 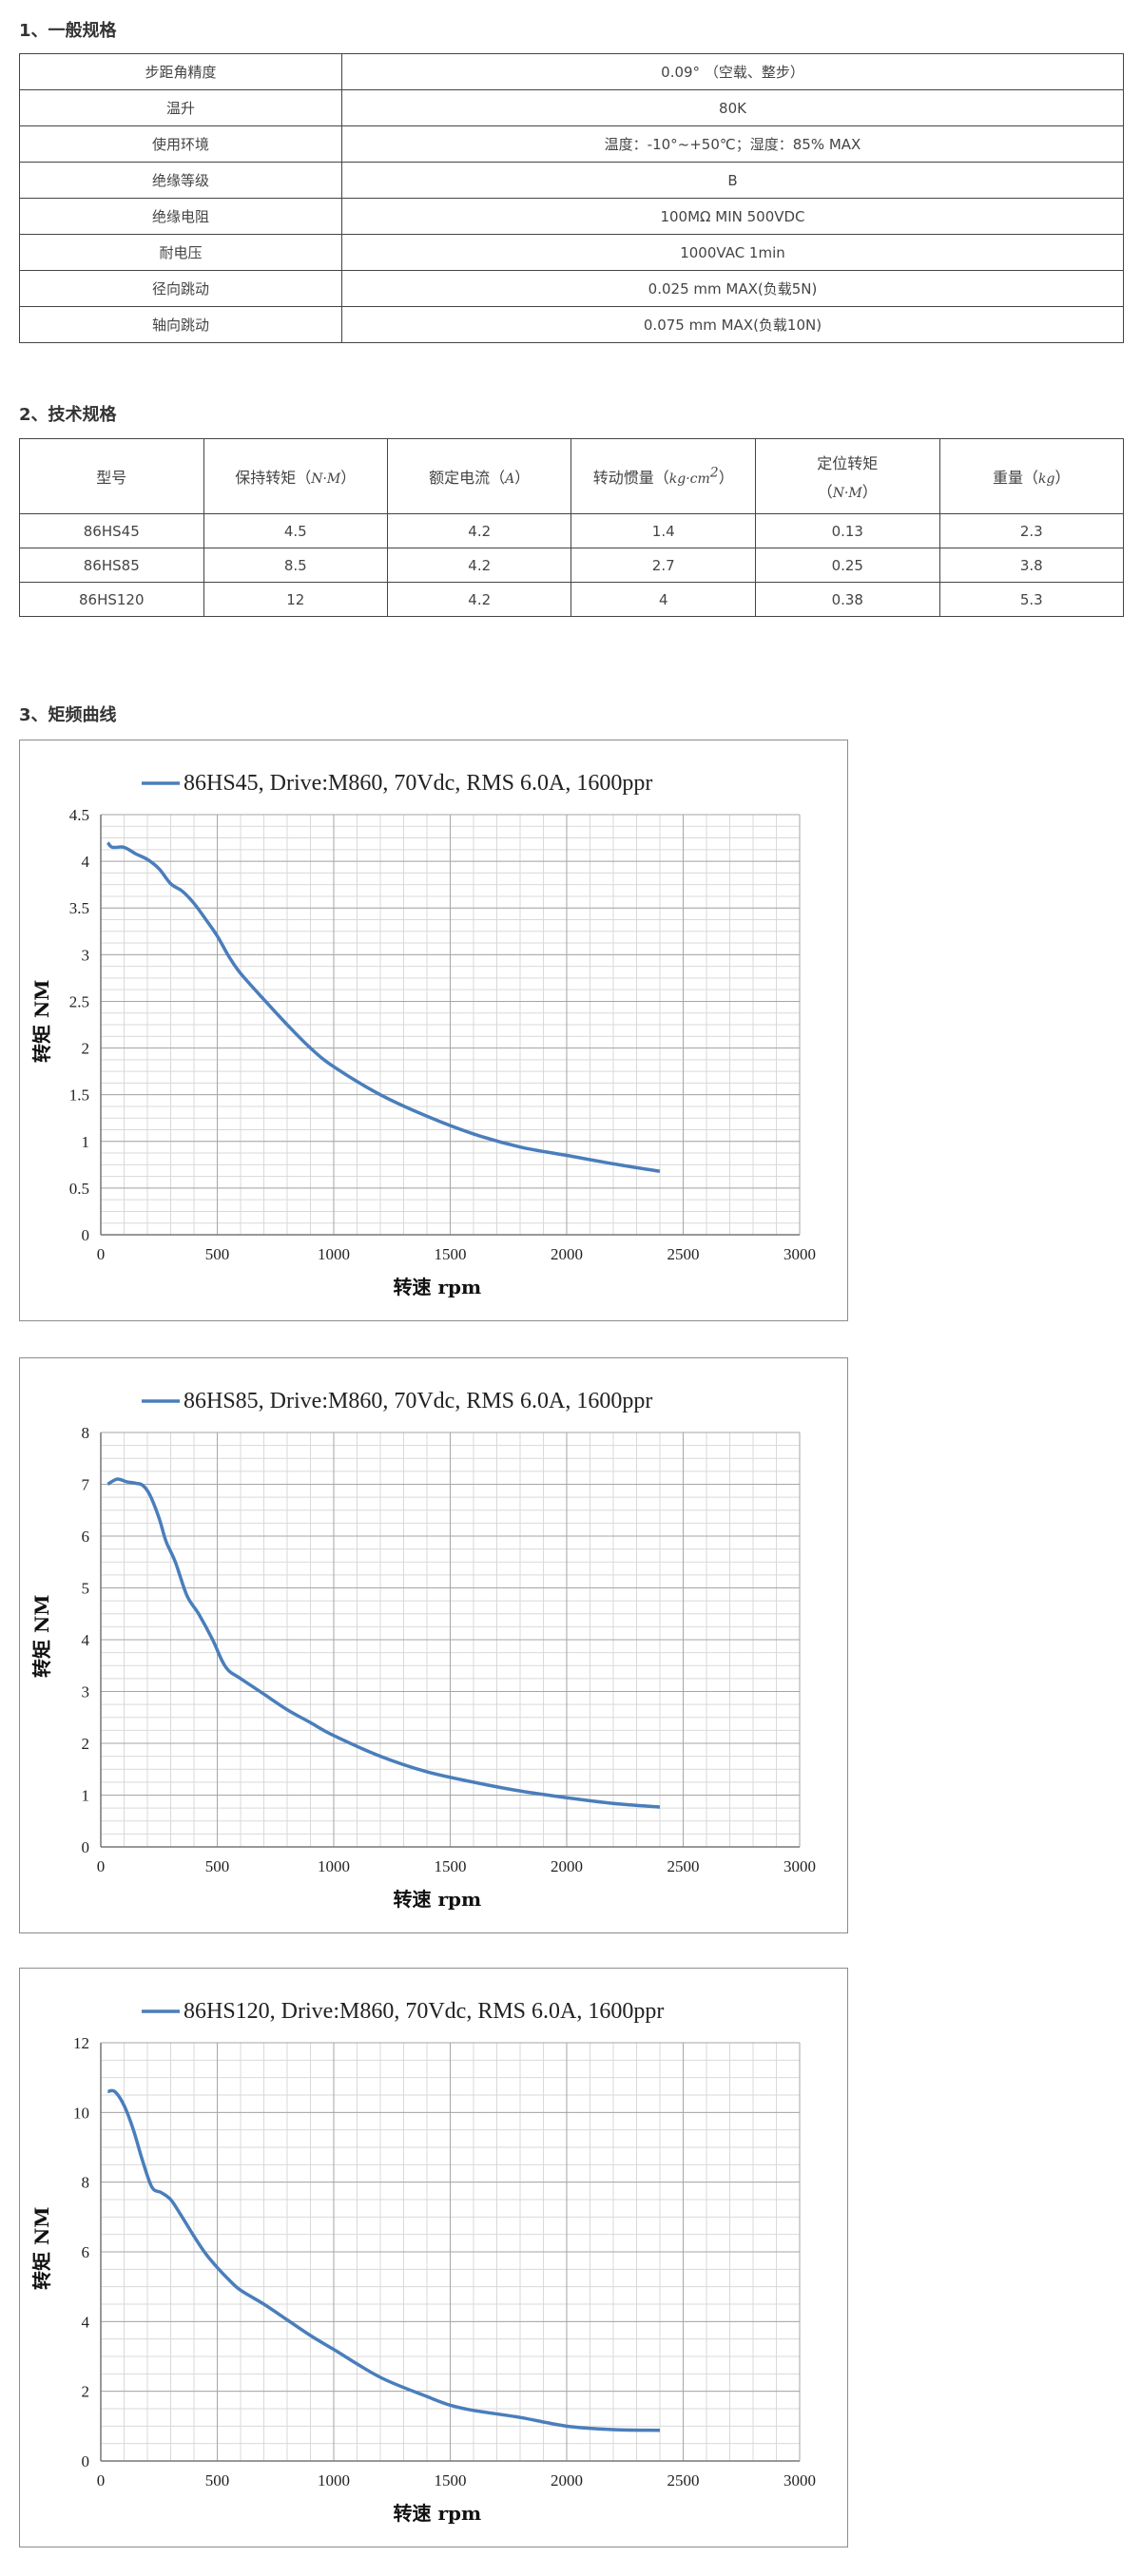 I want to click on spec-value: 1000VAC 1min, so click(x=732, y=252).